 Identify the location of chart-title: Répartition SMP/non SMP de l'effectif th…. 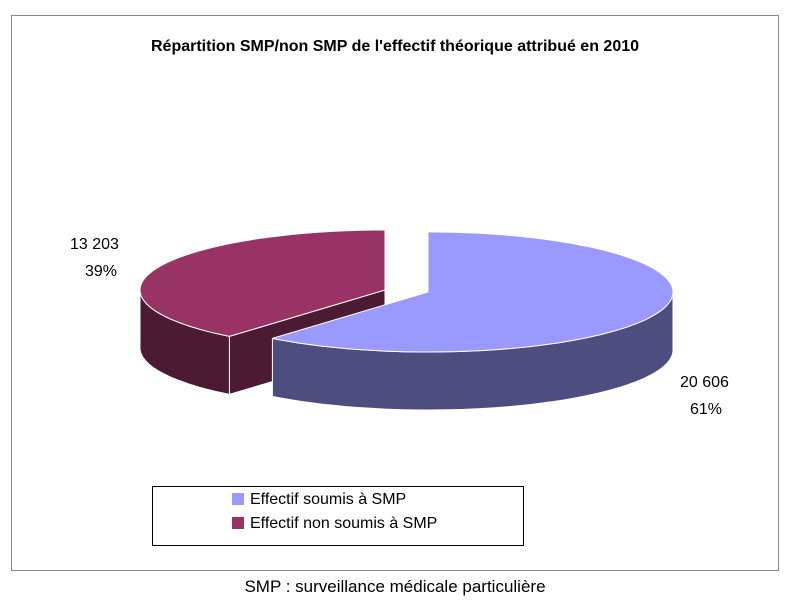
(395, 46).